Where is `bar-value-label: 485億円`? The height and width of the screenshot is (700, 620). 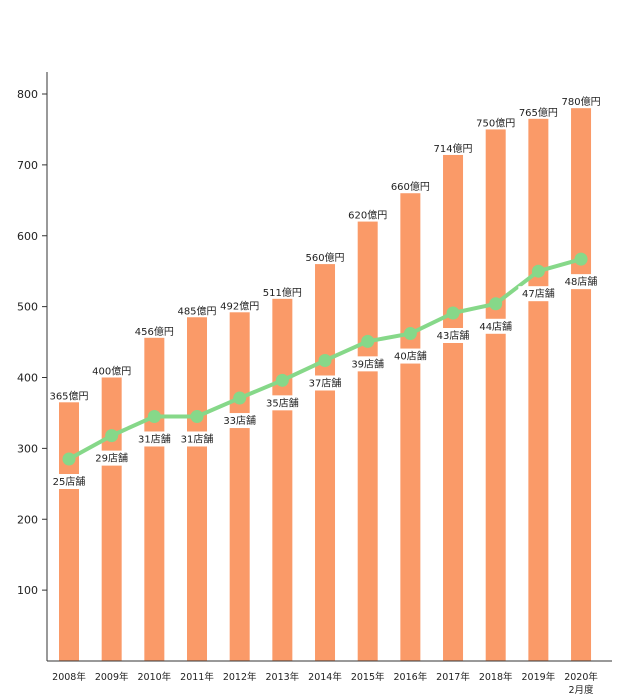
bar-value-label: 485億円 is located at coordinates (196, 310).